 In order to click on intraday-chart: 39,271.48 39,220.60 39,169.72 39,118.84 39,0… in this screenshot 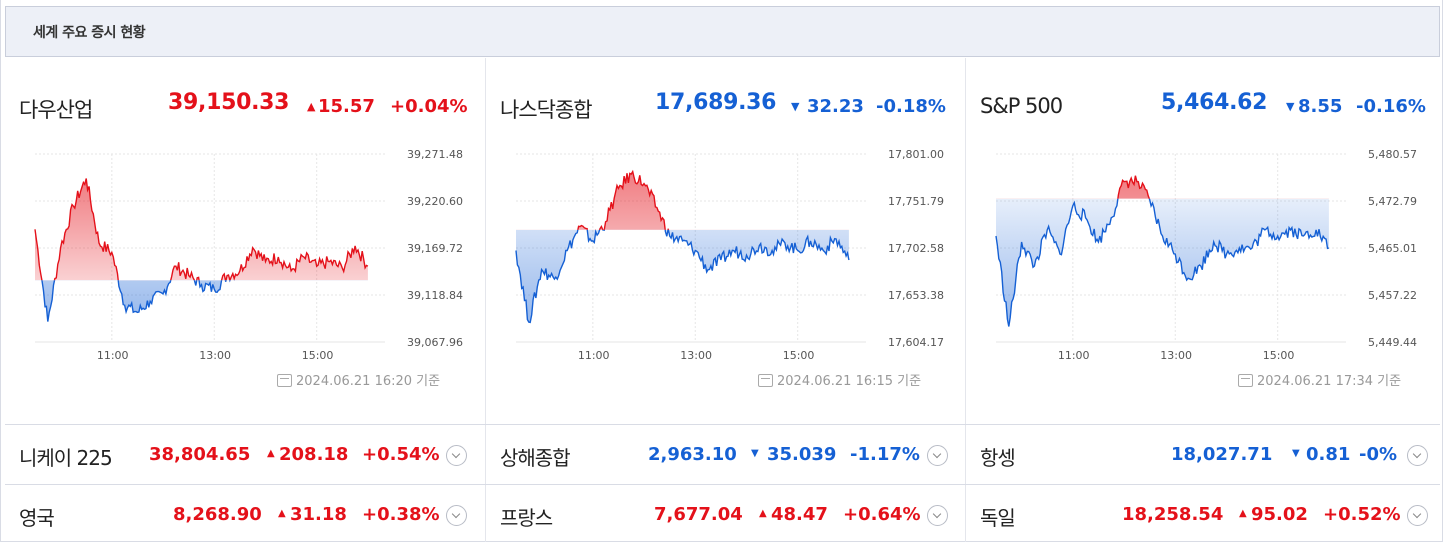, I will do `click(248, 255)`.